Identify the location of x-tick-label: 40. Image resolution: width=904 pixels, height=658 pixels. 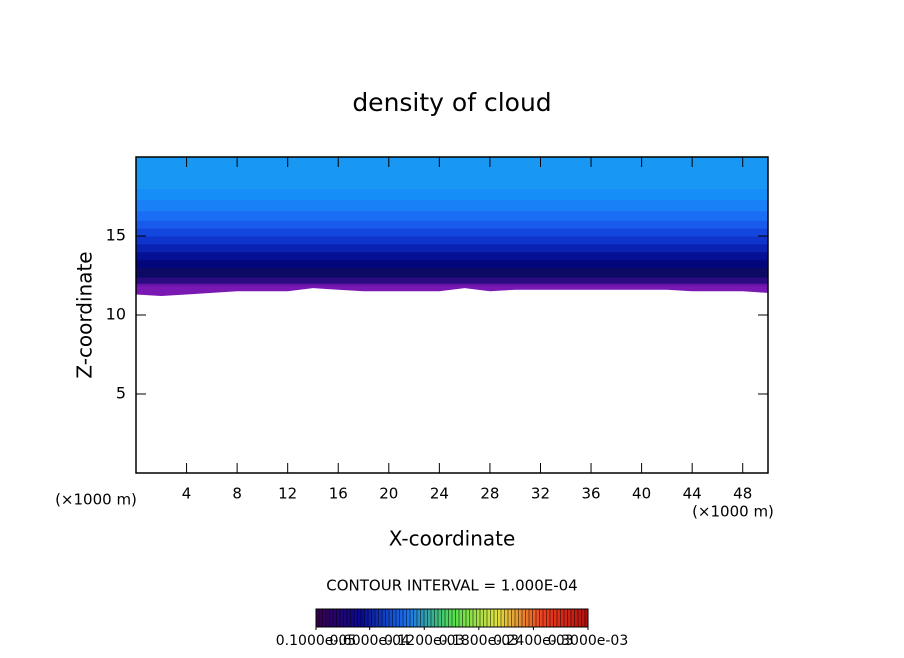
(641, 494).